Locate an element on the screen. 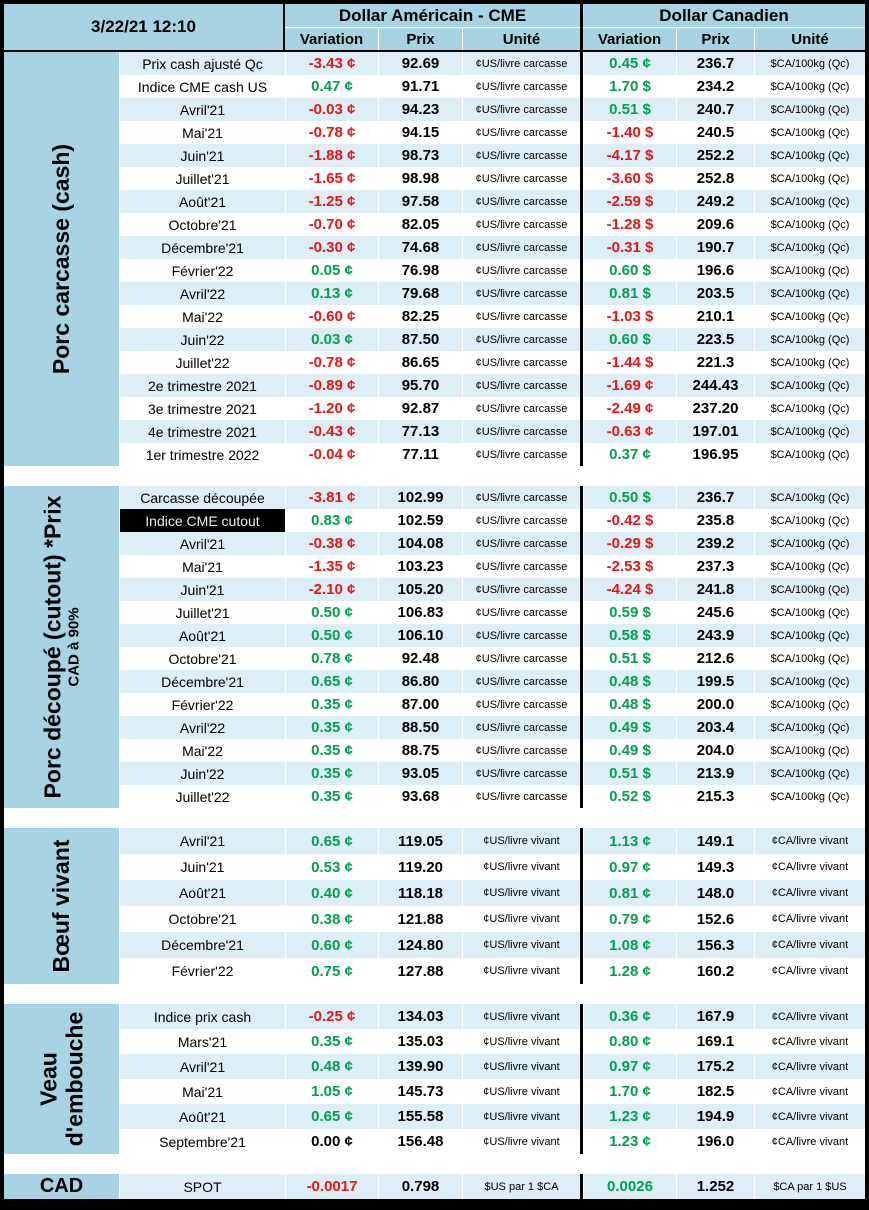 The image size is (869, 1210). cad-price: 243.9 is located at coordinates (715, 635).